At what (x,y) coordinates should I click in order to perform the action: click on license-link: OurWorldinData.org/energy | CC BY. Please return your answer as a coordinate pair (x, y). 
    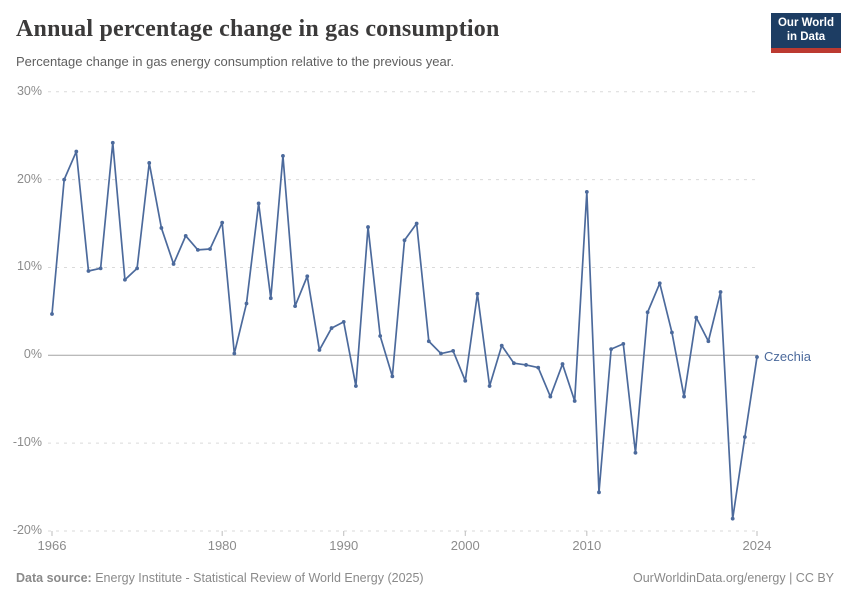
    Looking at the image, I should click on (733, 578).